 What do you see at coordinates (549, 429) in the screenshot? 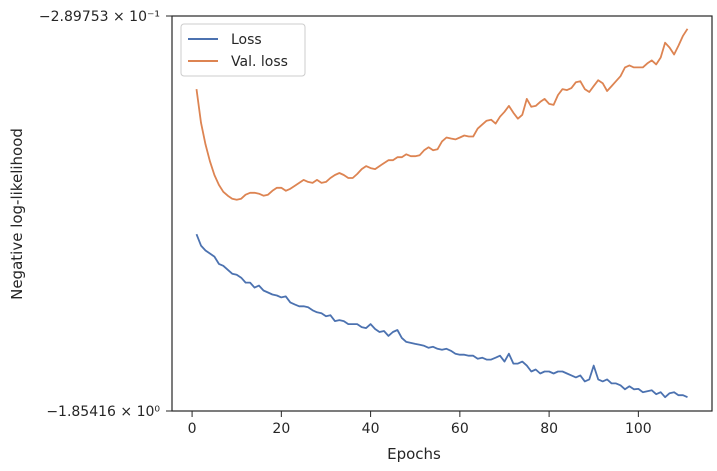
I see `x-tick-label: 80` at bounding box center [549, 429].